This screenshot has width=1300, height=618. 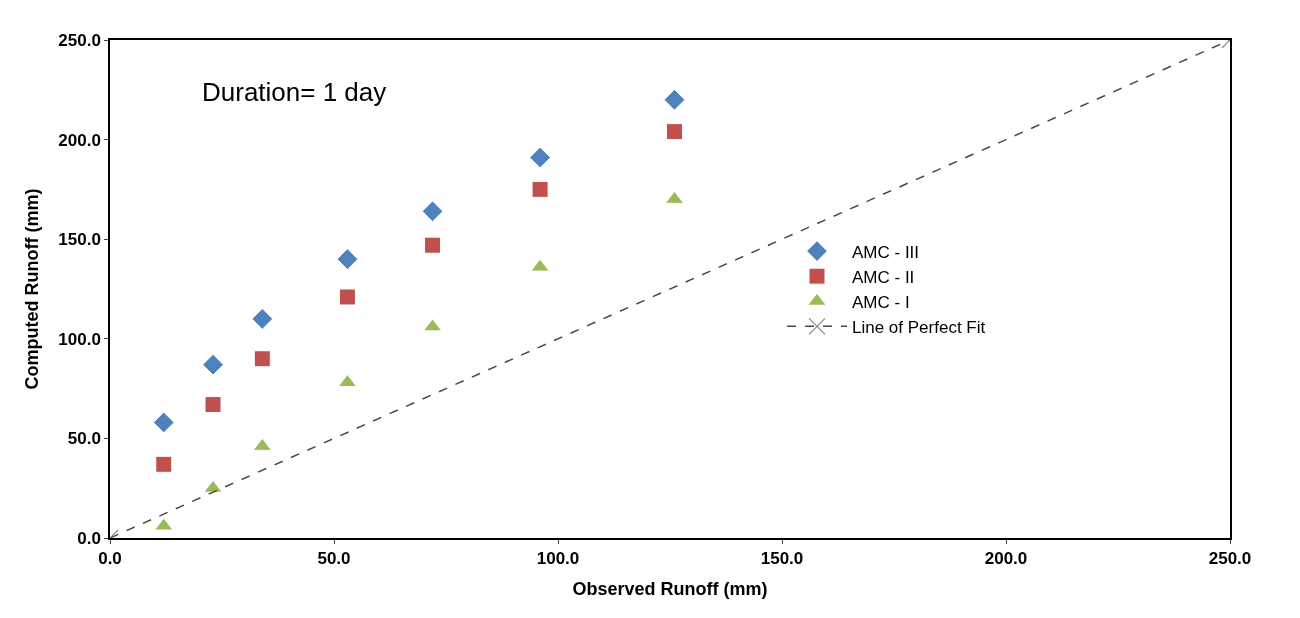 What do you see at coordinates (79, 240) in the screenshot?
I see `y-tick-label: 150.0` at bounding box center [79, 240].